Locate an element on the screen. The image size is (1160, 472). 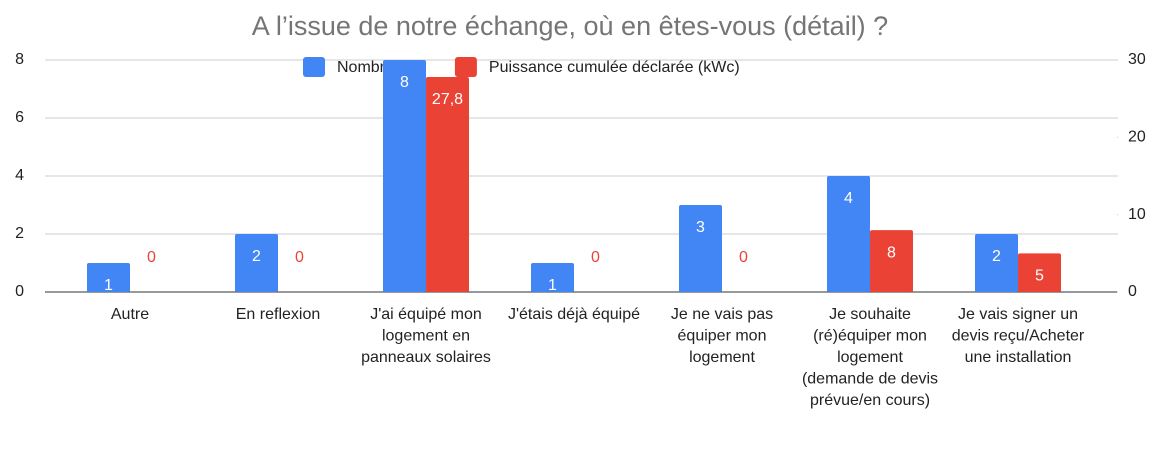
y2-tick-label: 10 is located at coordinates (1137, 214).